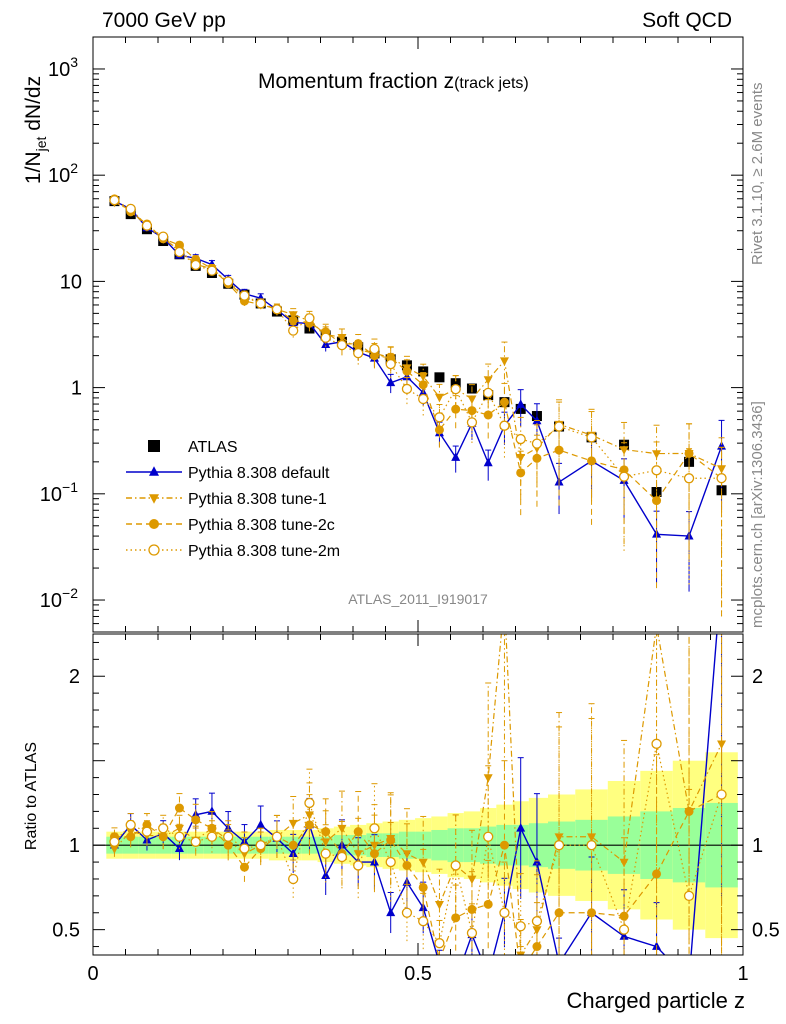 The image size is (786, 1024). I want to click on y-tick-label: 1, so click(76, 389).